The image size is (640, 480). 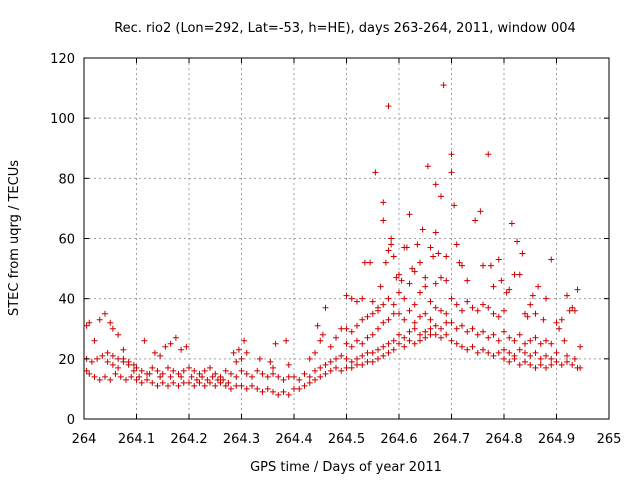 What do you see at coordinates (66, 360) in the screenshot?
I see `y-tick-label: 20` at bounding box center [66, 360].